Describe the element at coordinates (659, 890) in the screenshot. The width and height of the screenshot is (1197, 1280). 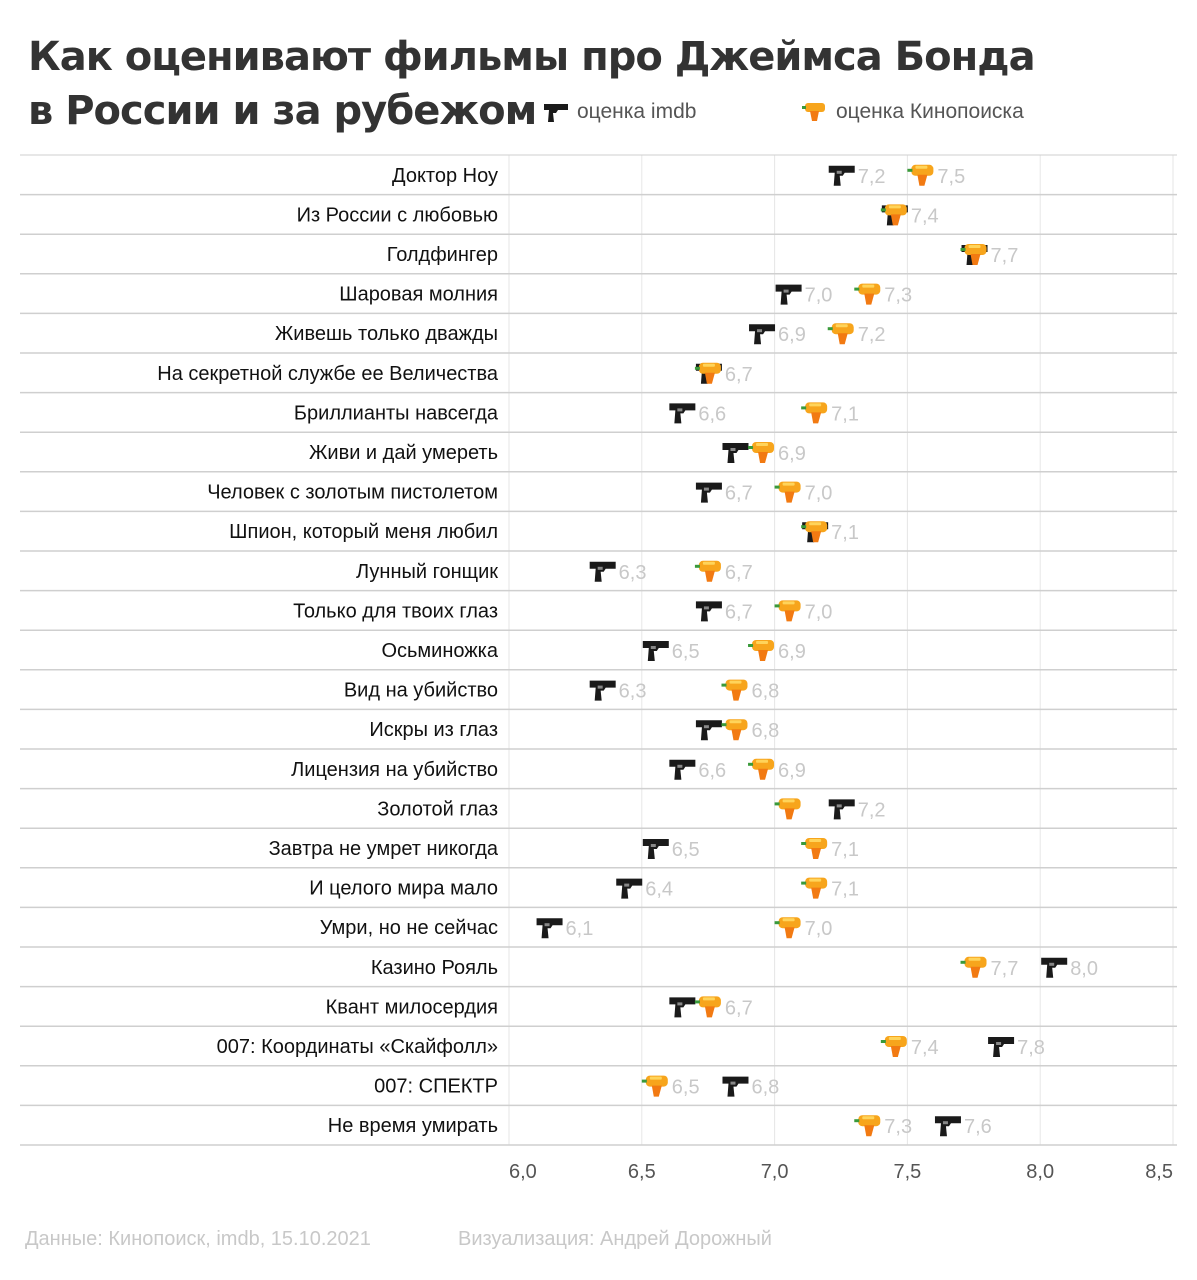
I see `imdb-value-label: 6,4` at that location.